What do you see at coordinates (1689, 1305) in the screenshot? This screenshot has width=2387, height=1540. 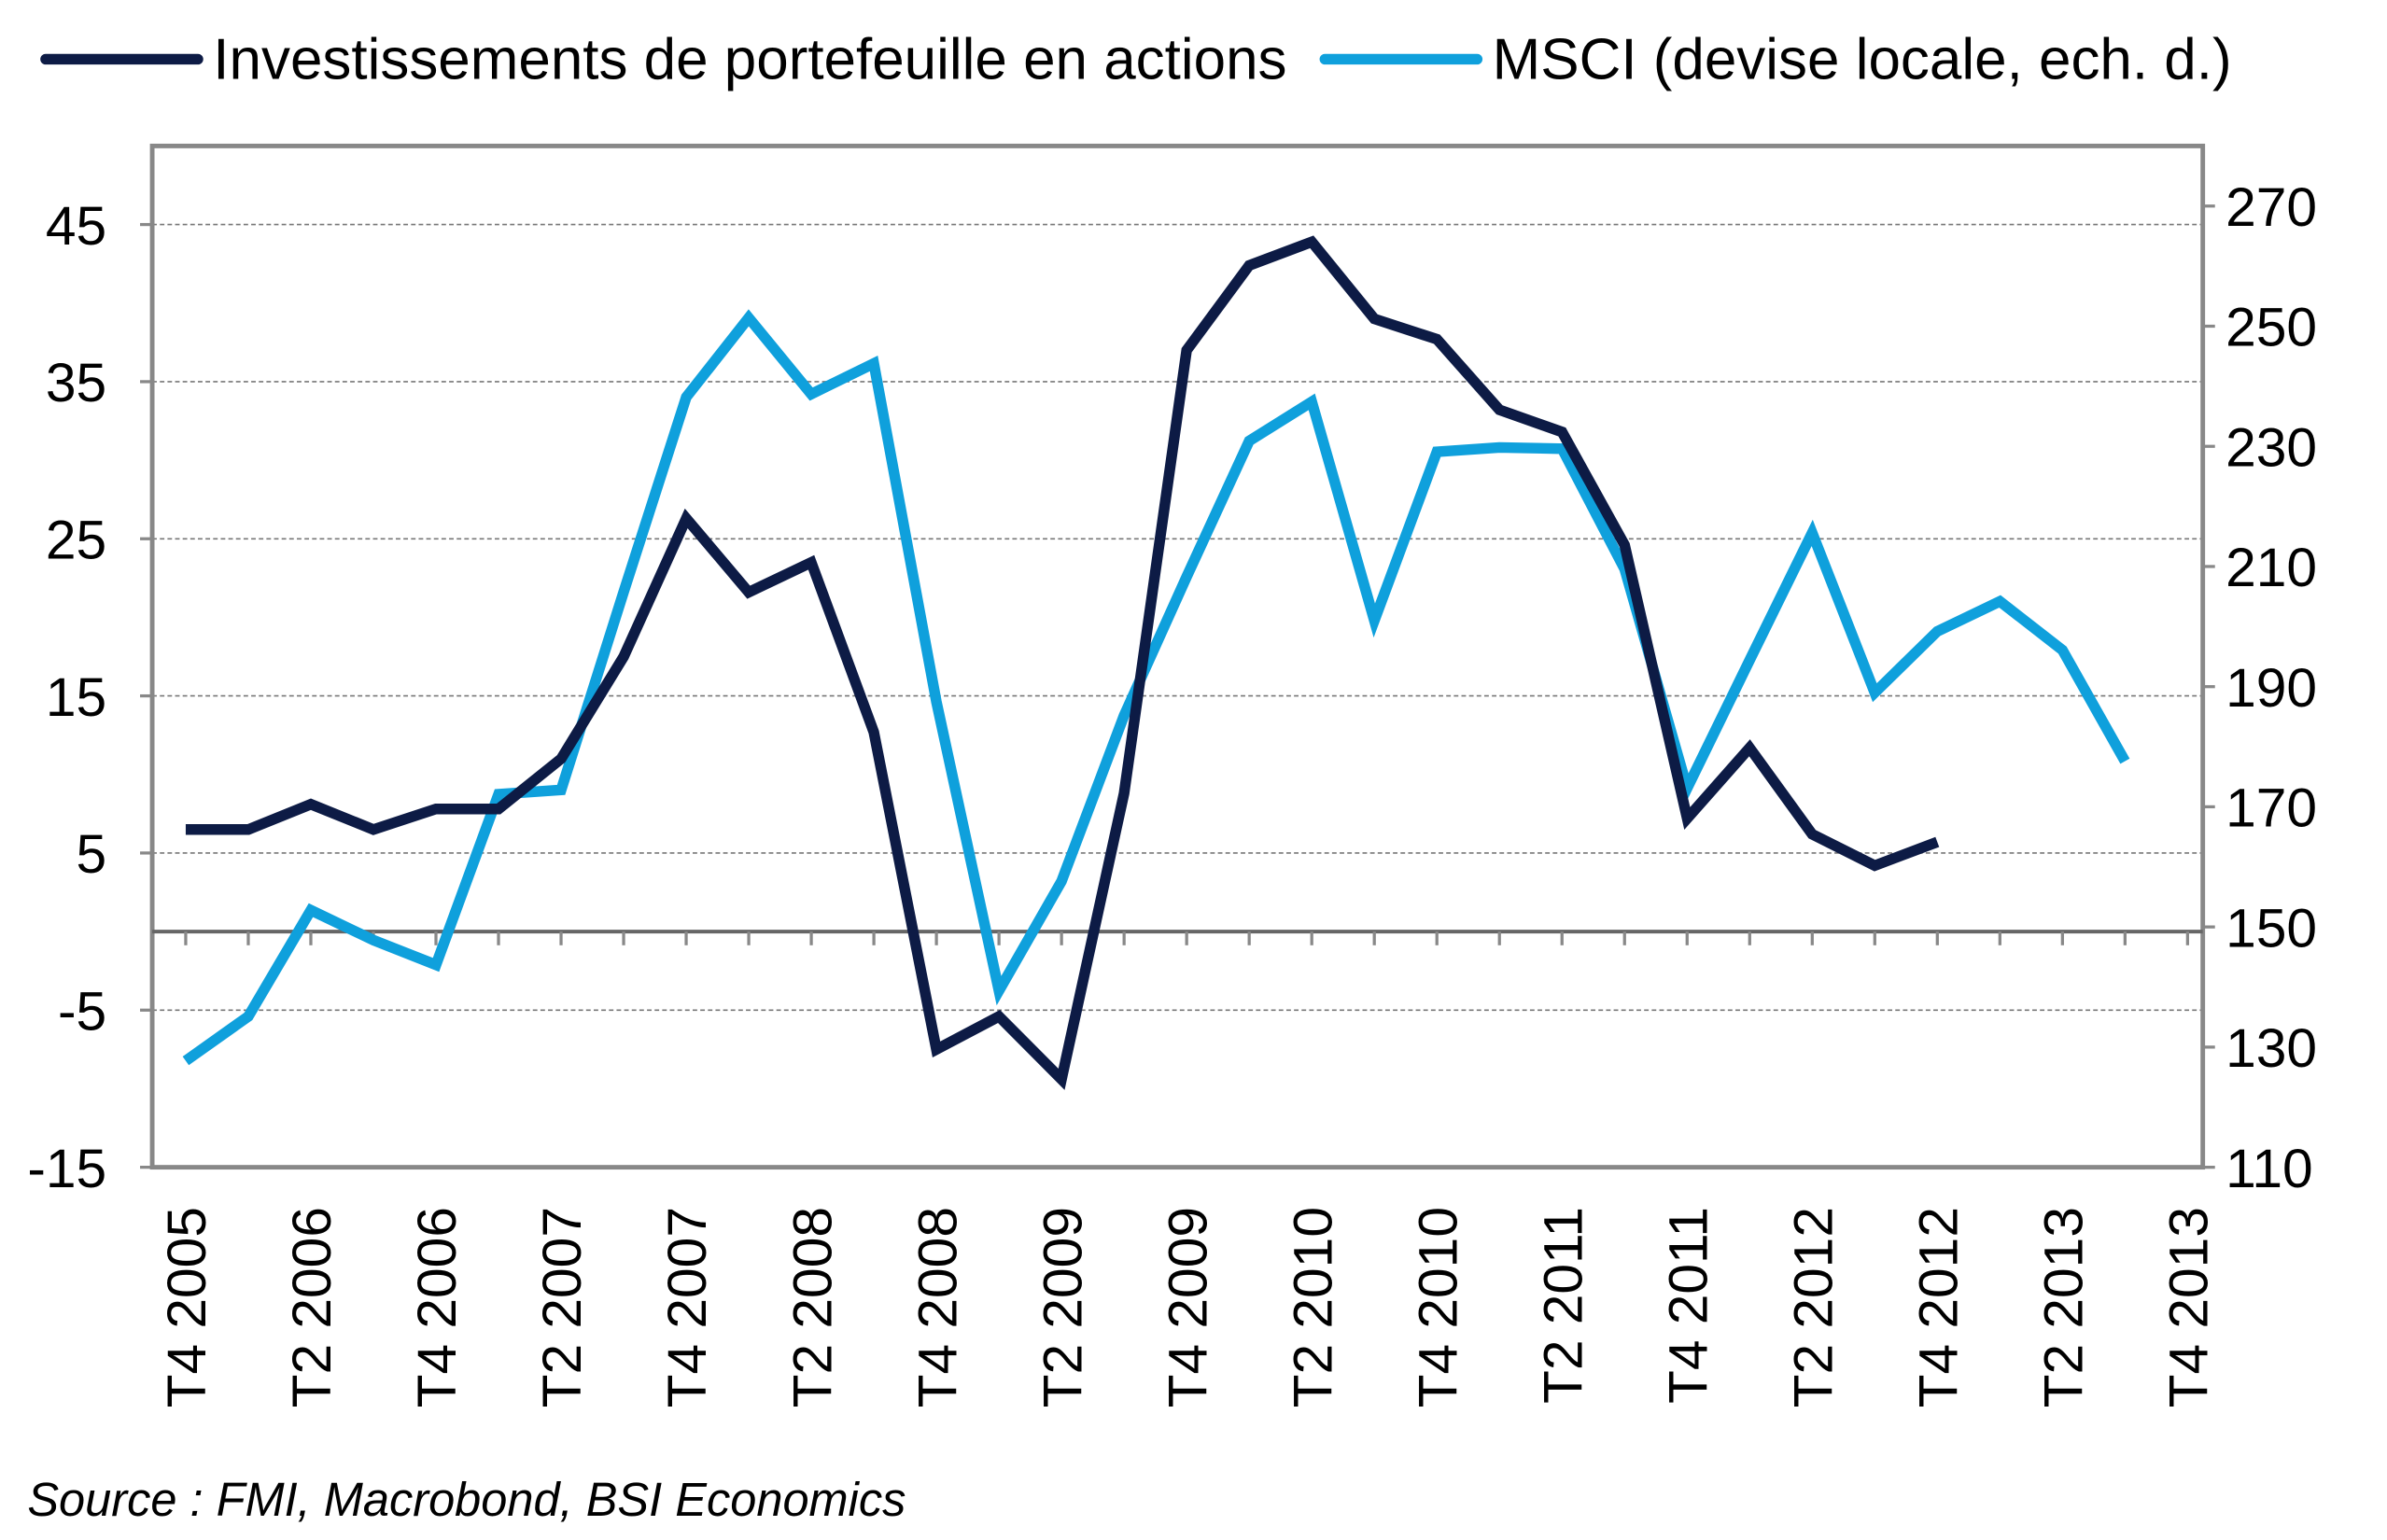 I see `x-tick-label: T4 2011` at bounding box center [1689, 1305].